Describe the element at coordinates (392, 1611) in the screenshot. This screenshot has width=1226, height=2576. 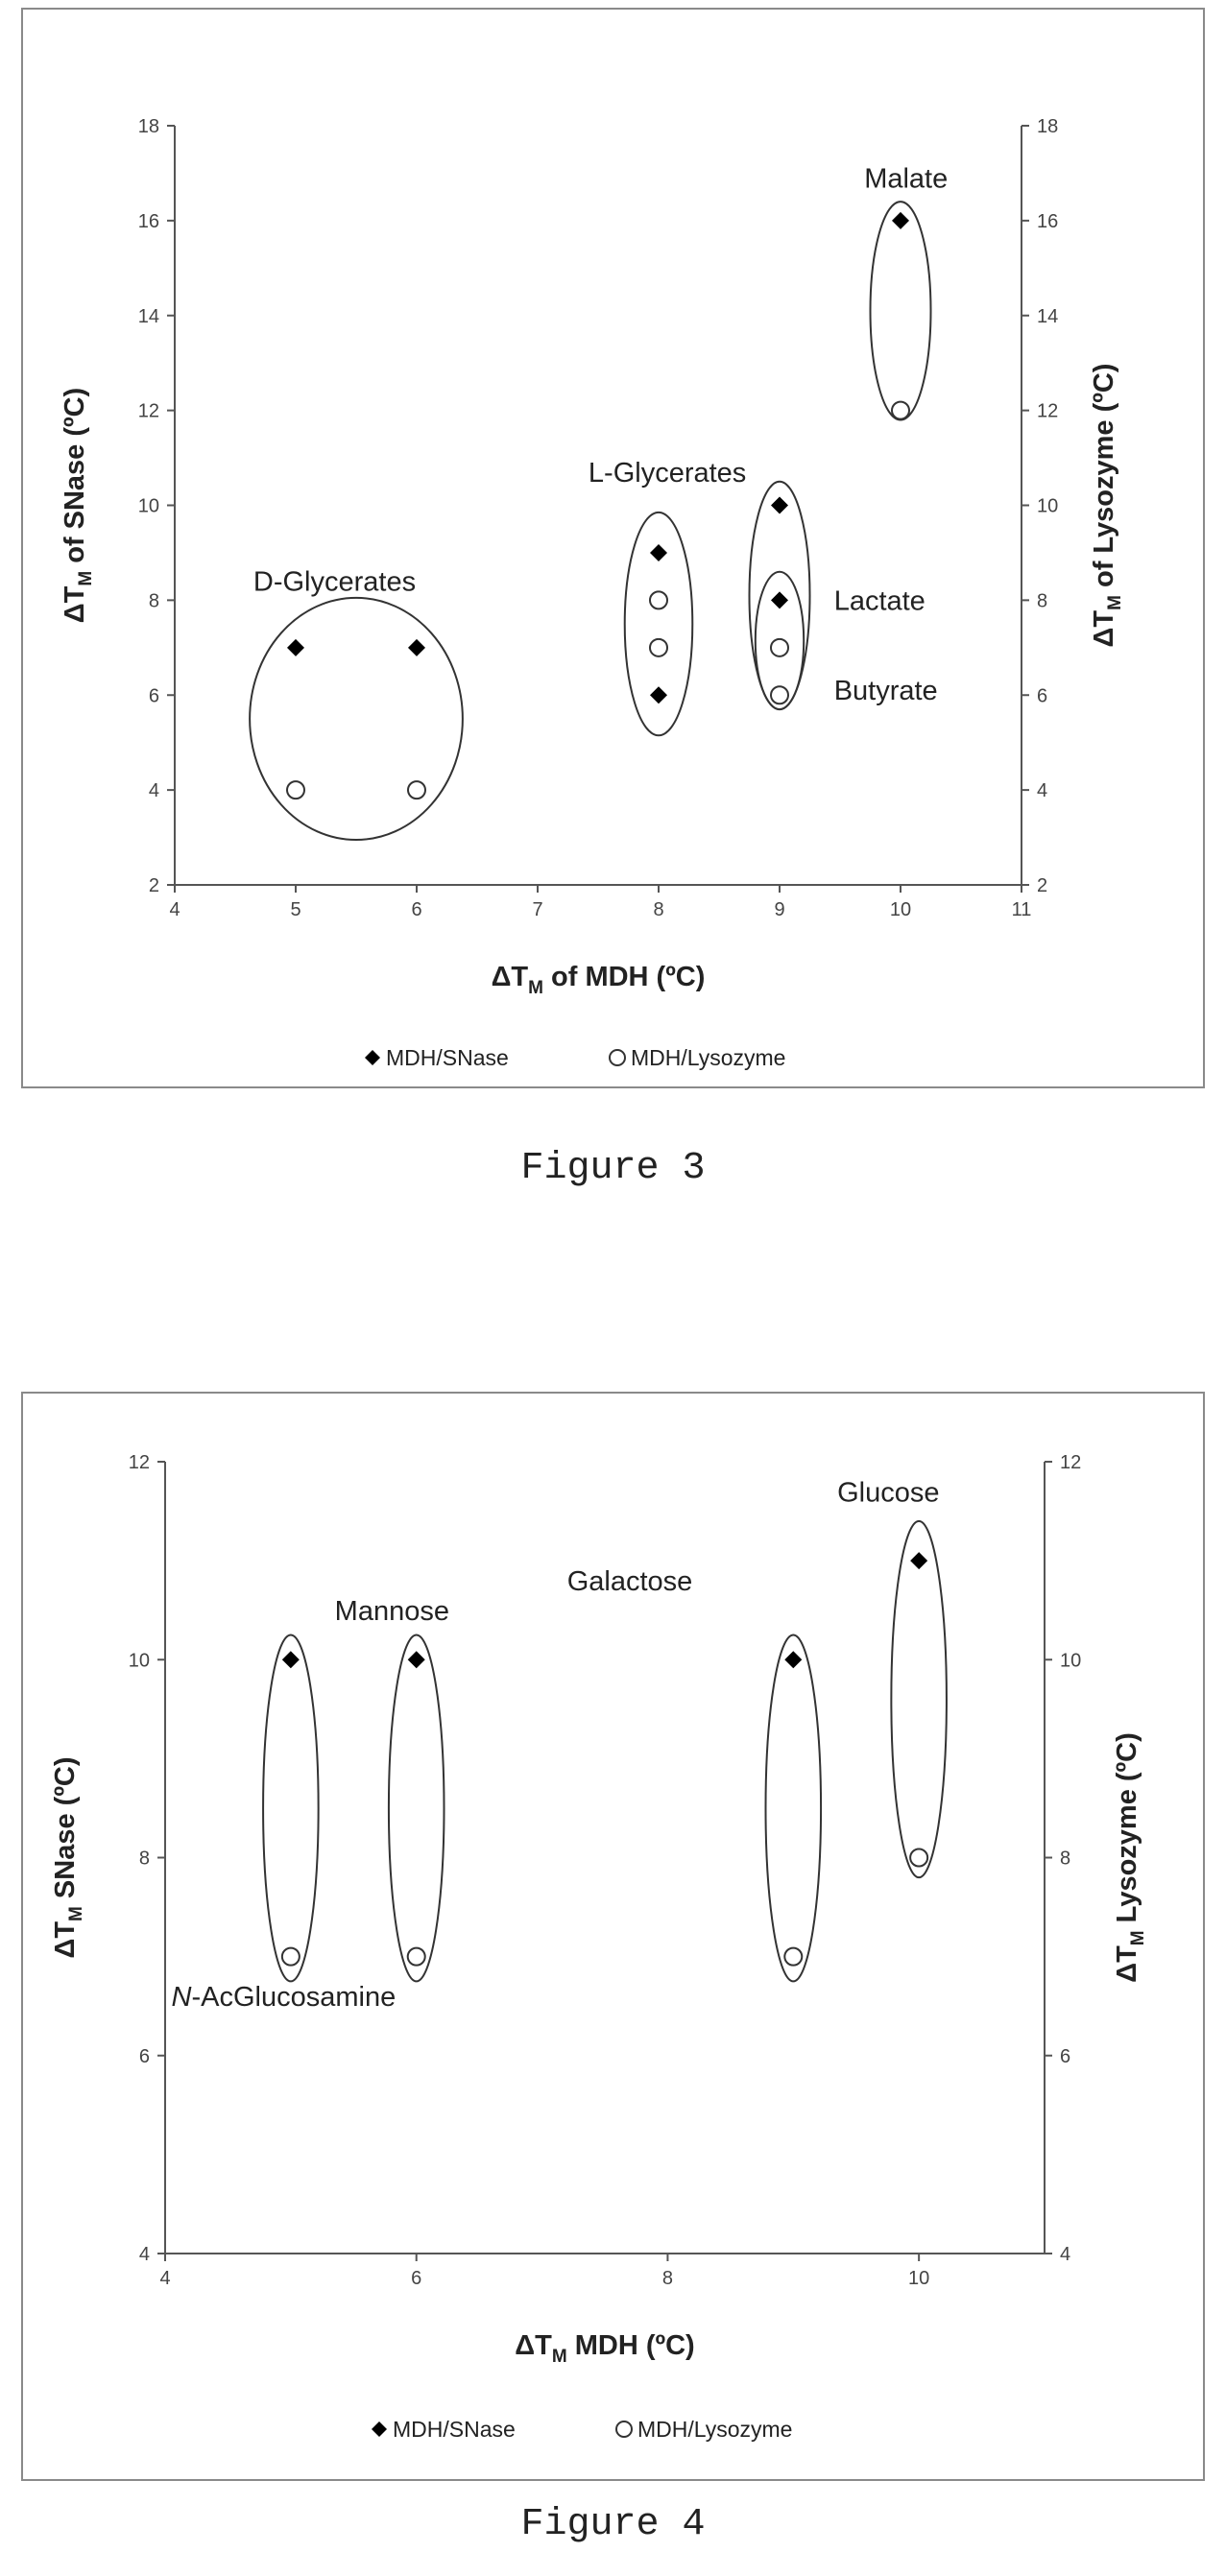
I see `group-label: Mannose` at that location.